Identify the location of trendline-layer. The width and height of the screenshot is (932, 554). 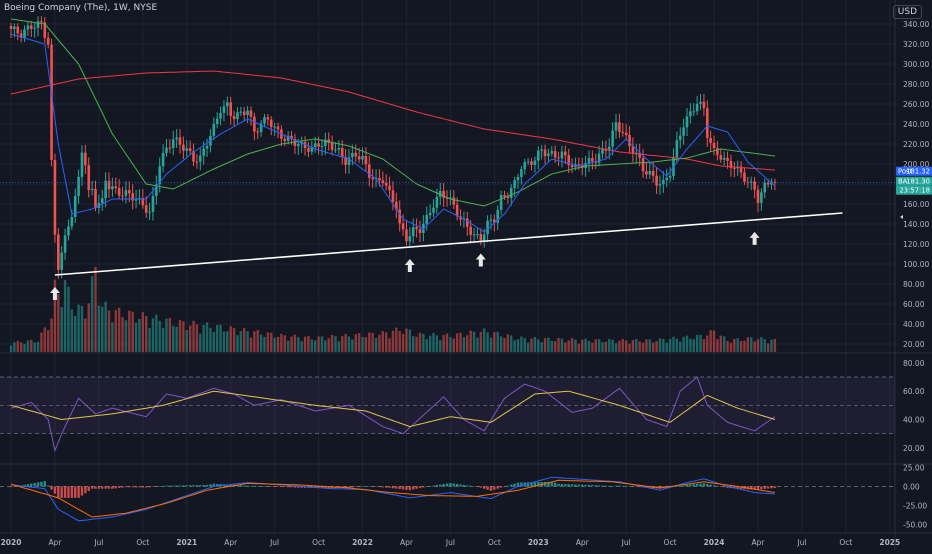
(448, 244).